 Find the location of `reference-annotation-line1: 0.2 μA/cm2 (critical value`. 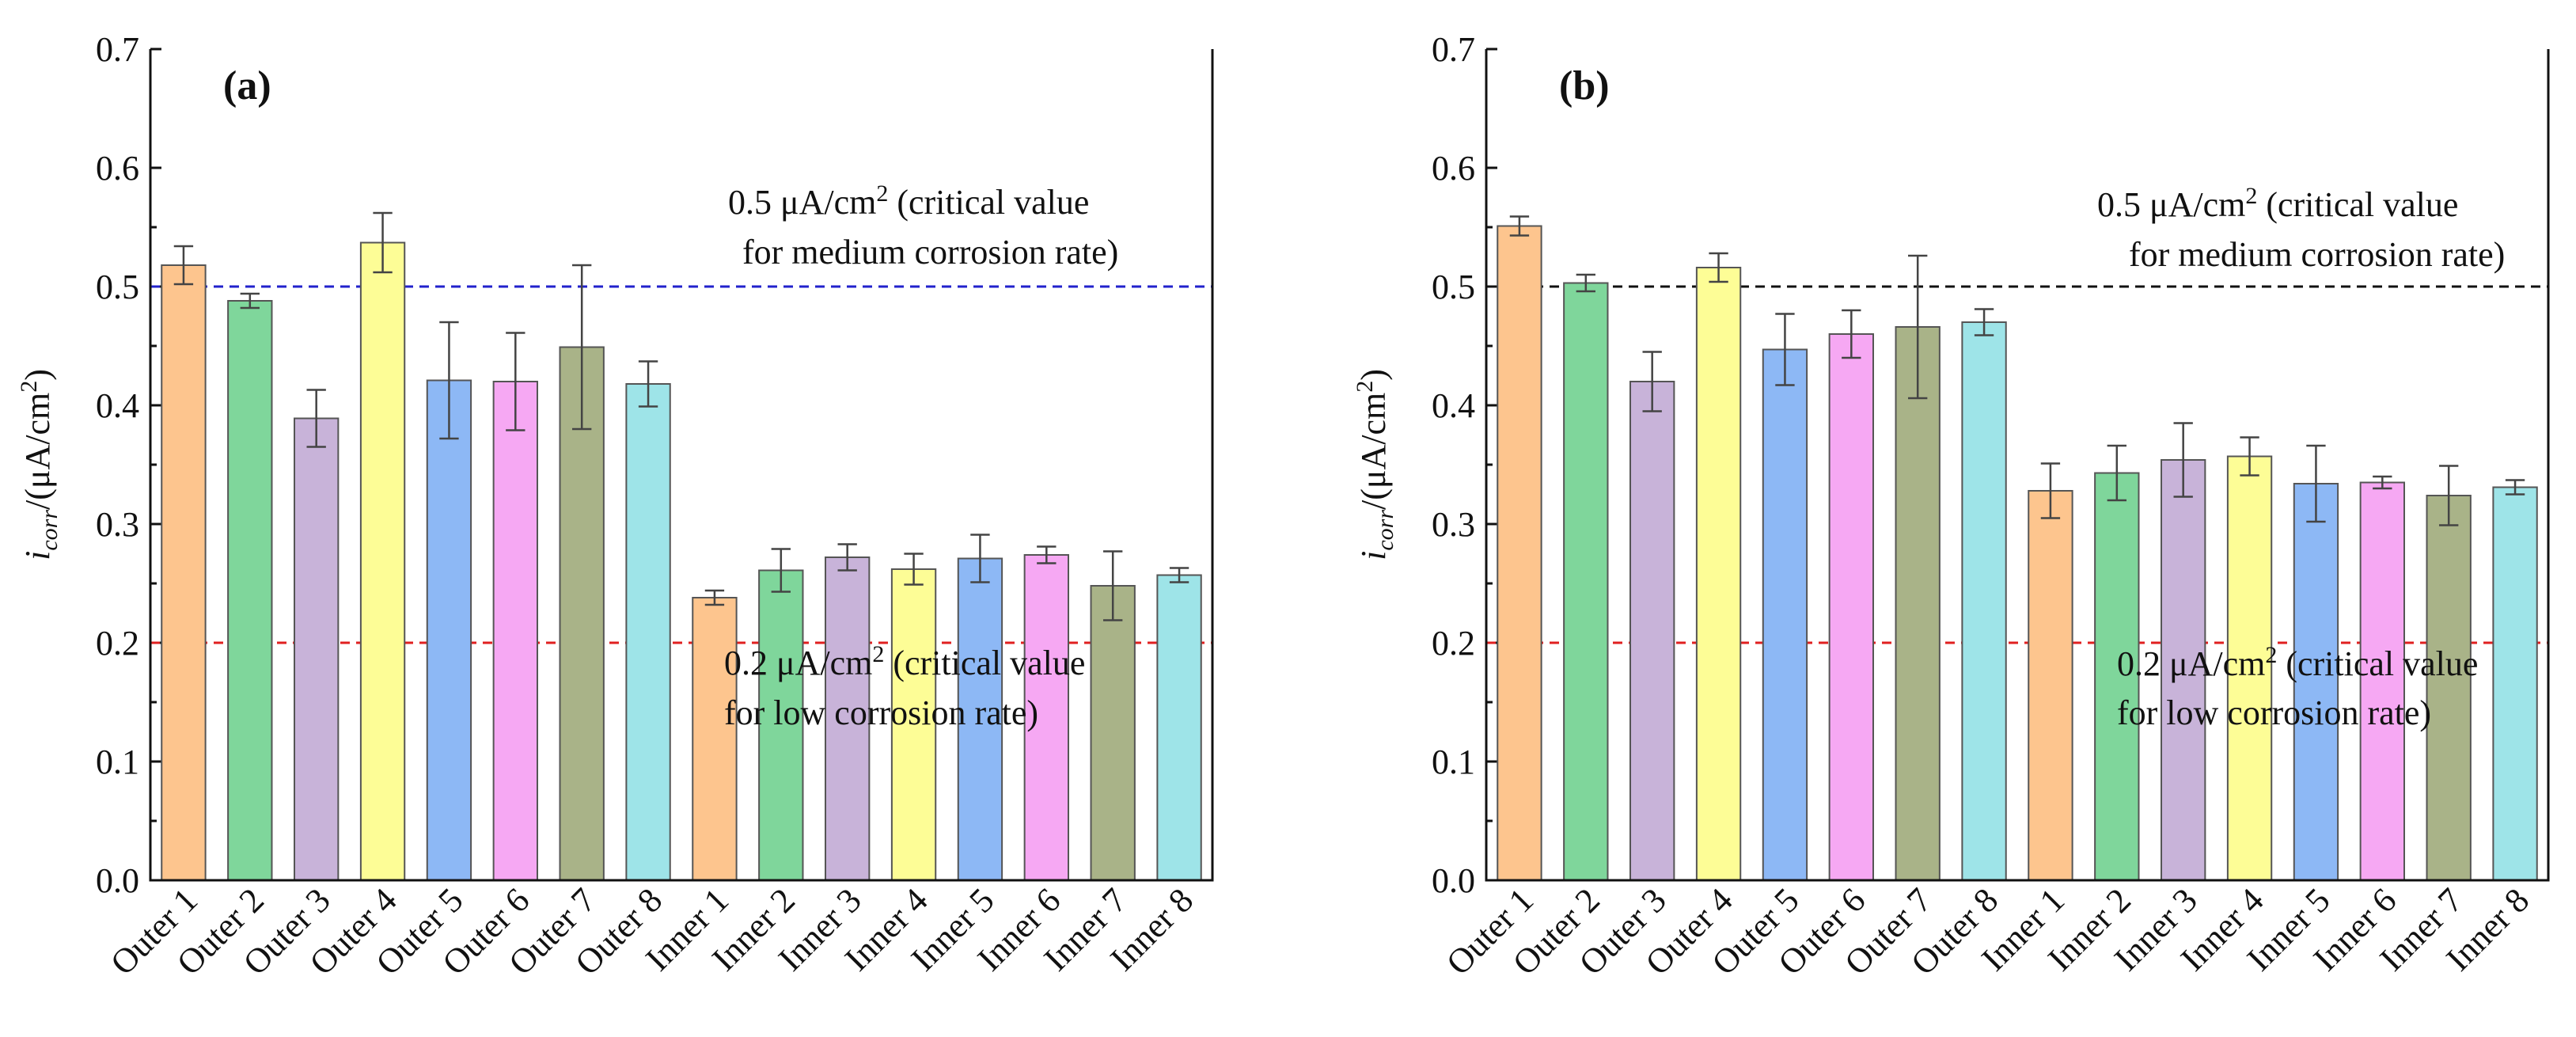

reference-annotation-line1: 0.2 μA/cm2 (critical value is located at coordinates (904, 661).